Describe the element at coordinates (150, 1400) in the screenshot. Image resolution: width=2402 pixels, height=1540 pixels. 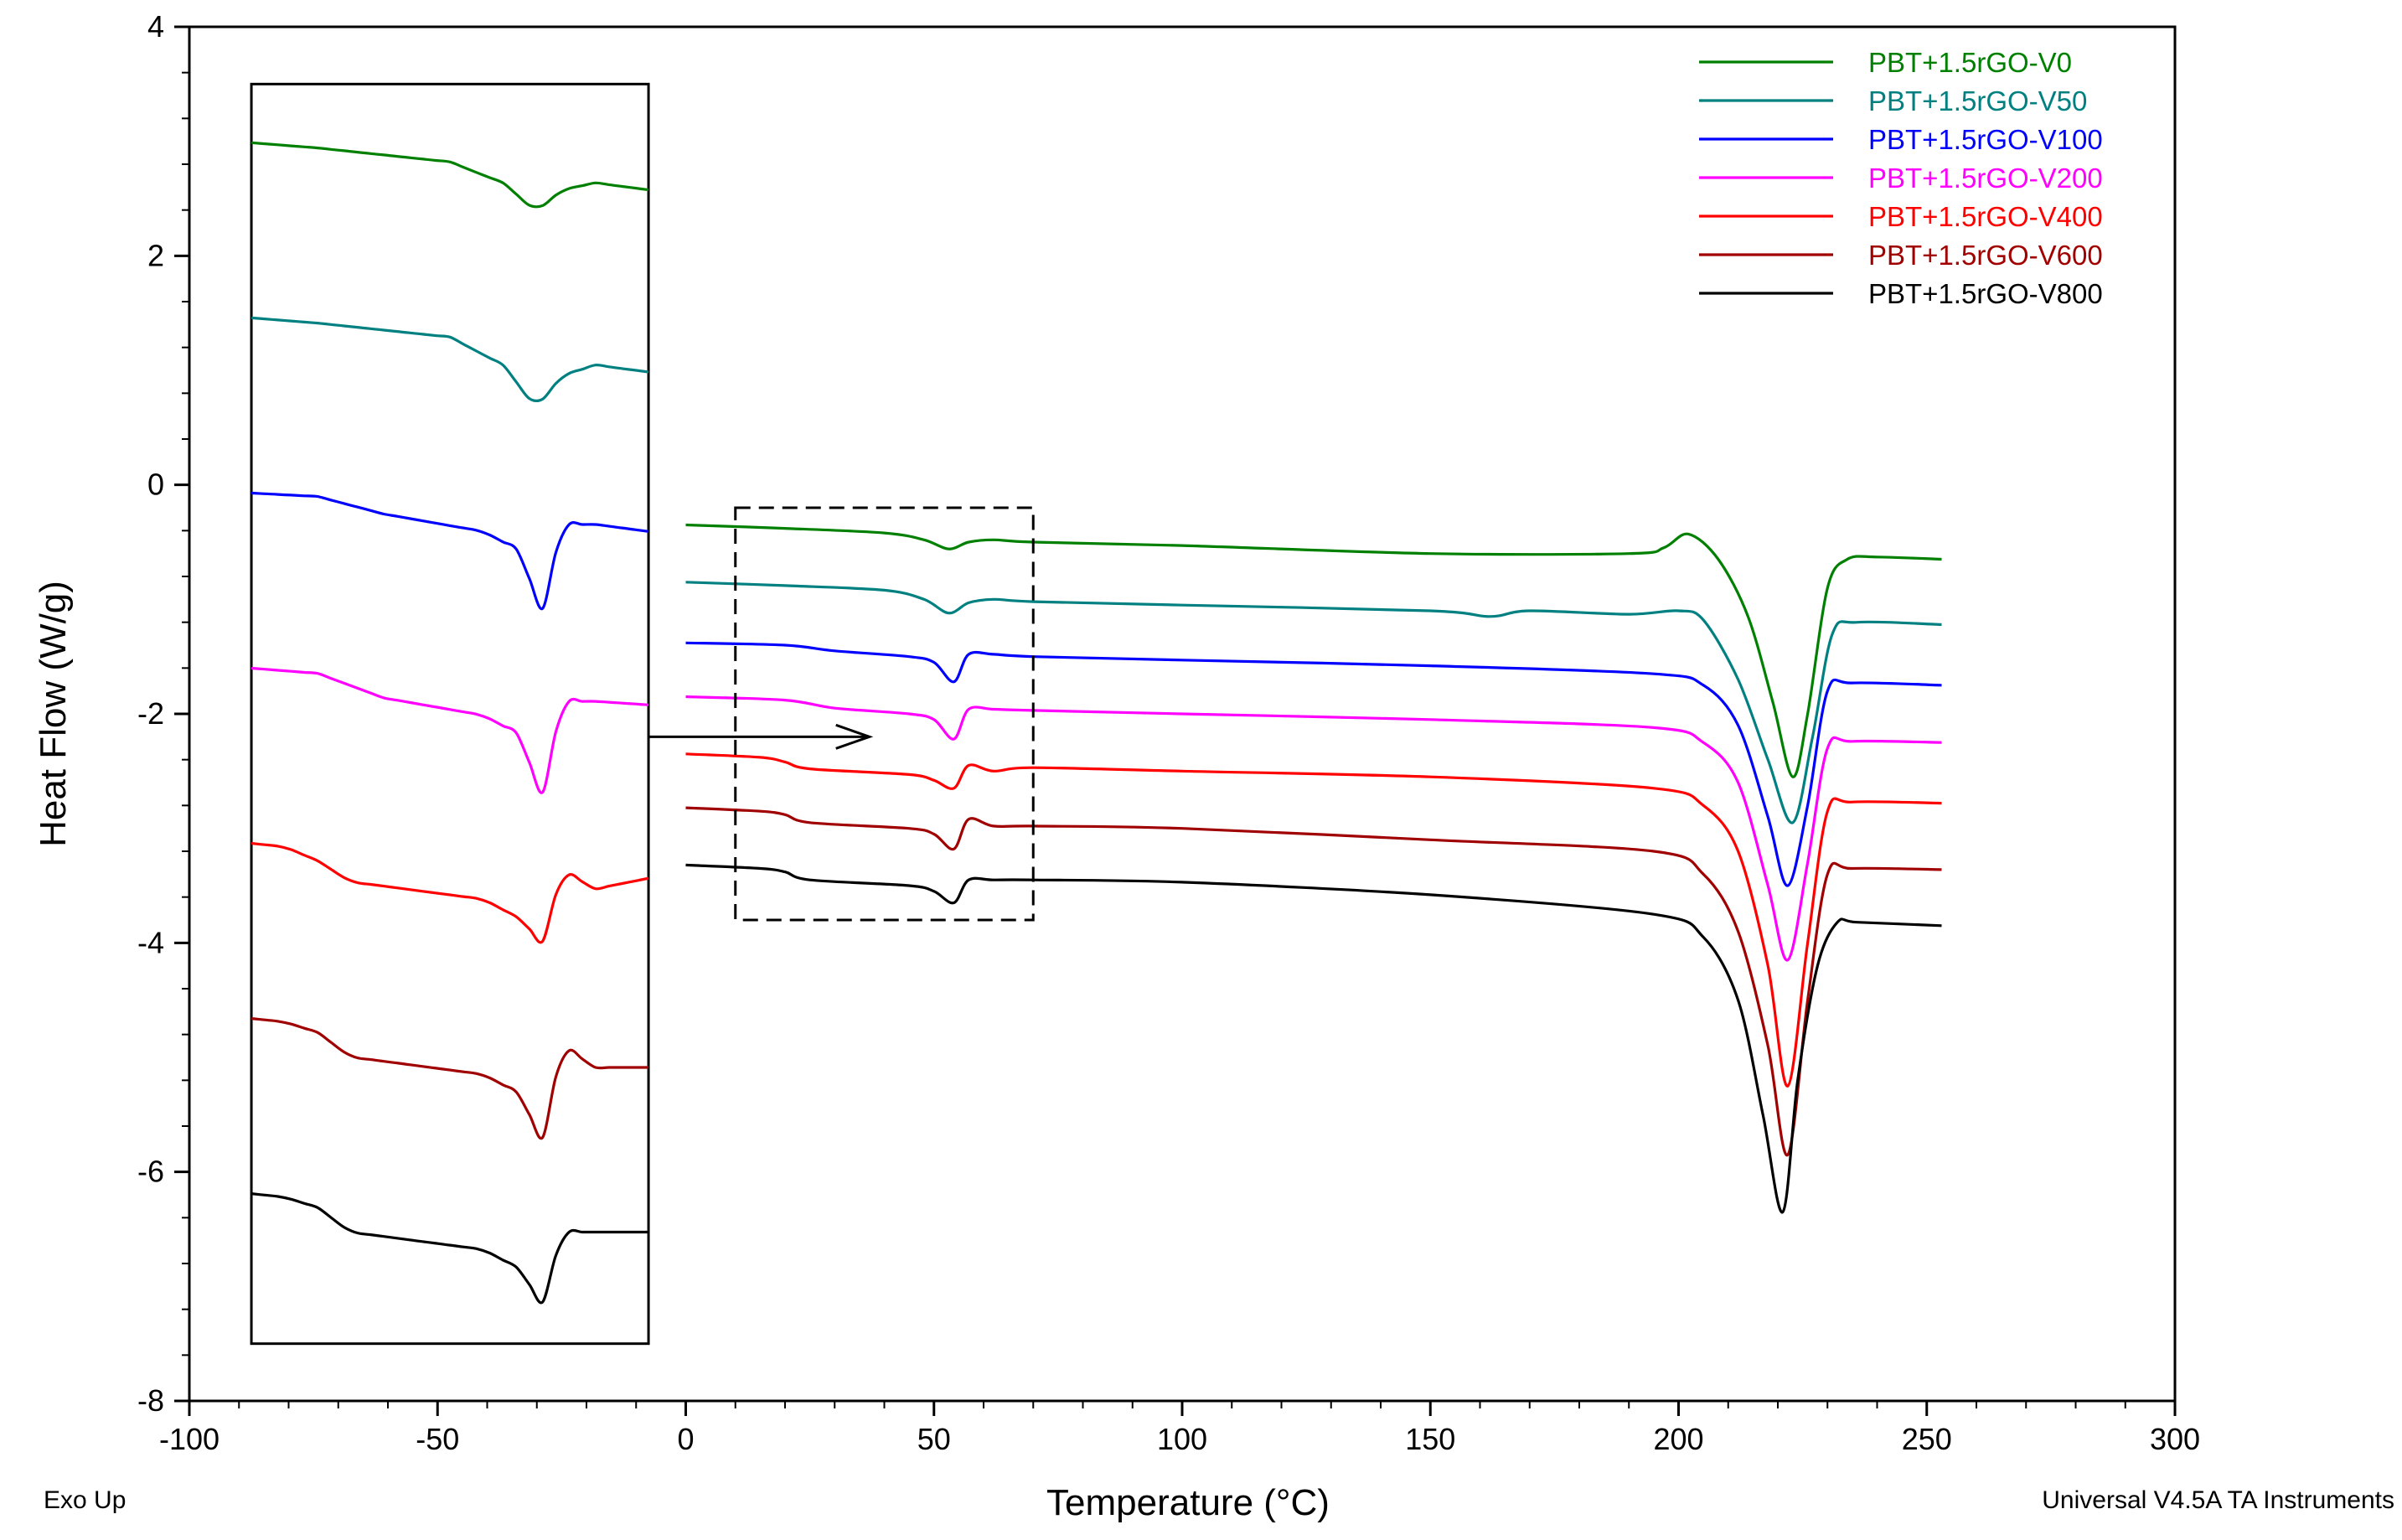
I see `y-tick-label: -8` at that location.